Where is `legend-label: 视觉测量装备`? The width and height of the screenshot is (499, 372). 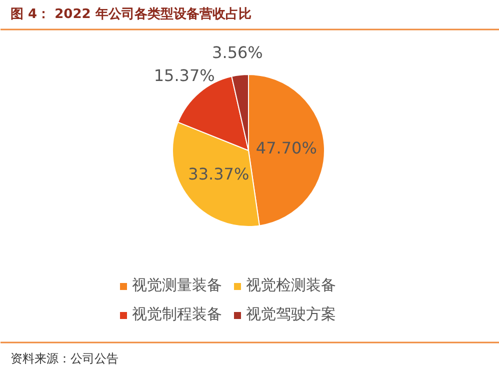
legend-label: 视觉测量装备 is located at coordinates (177, 285).